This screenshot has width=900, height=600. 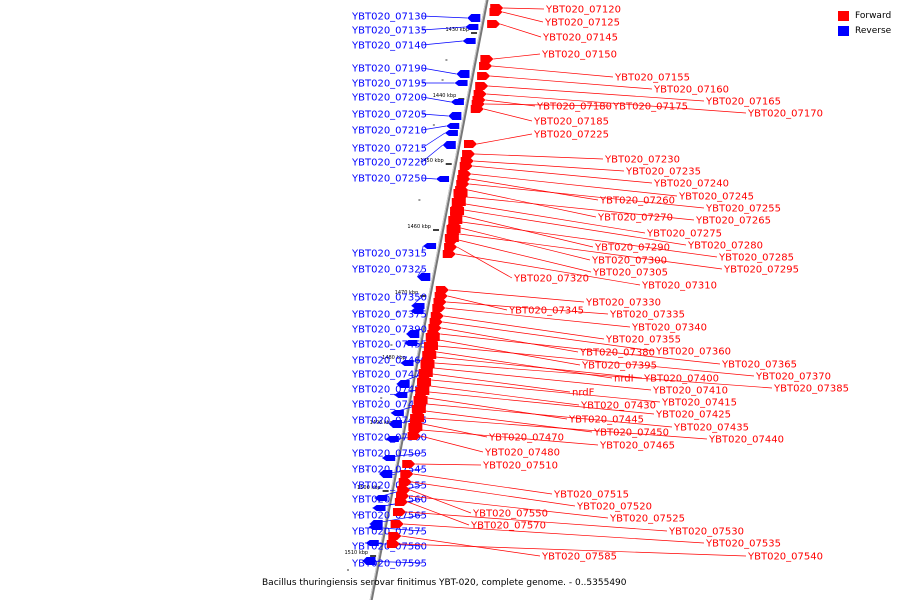 I want to click on forward-gene-label: YBT020_07415, so click(x=699, y=403).